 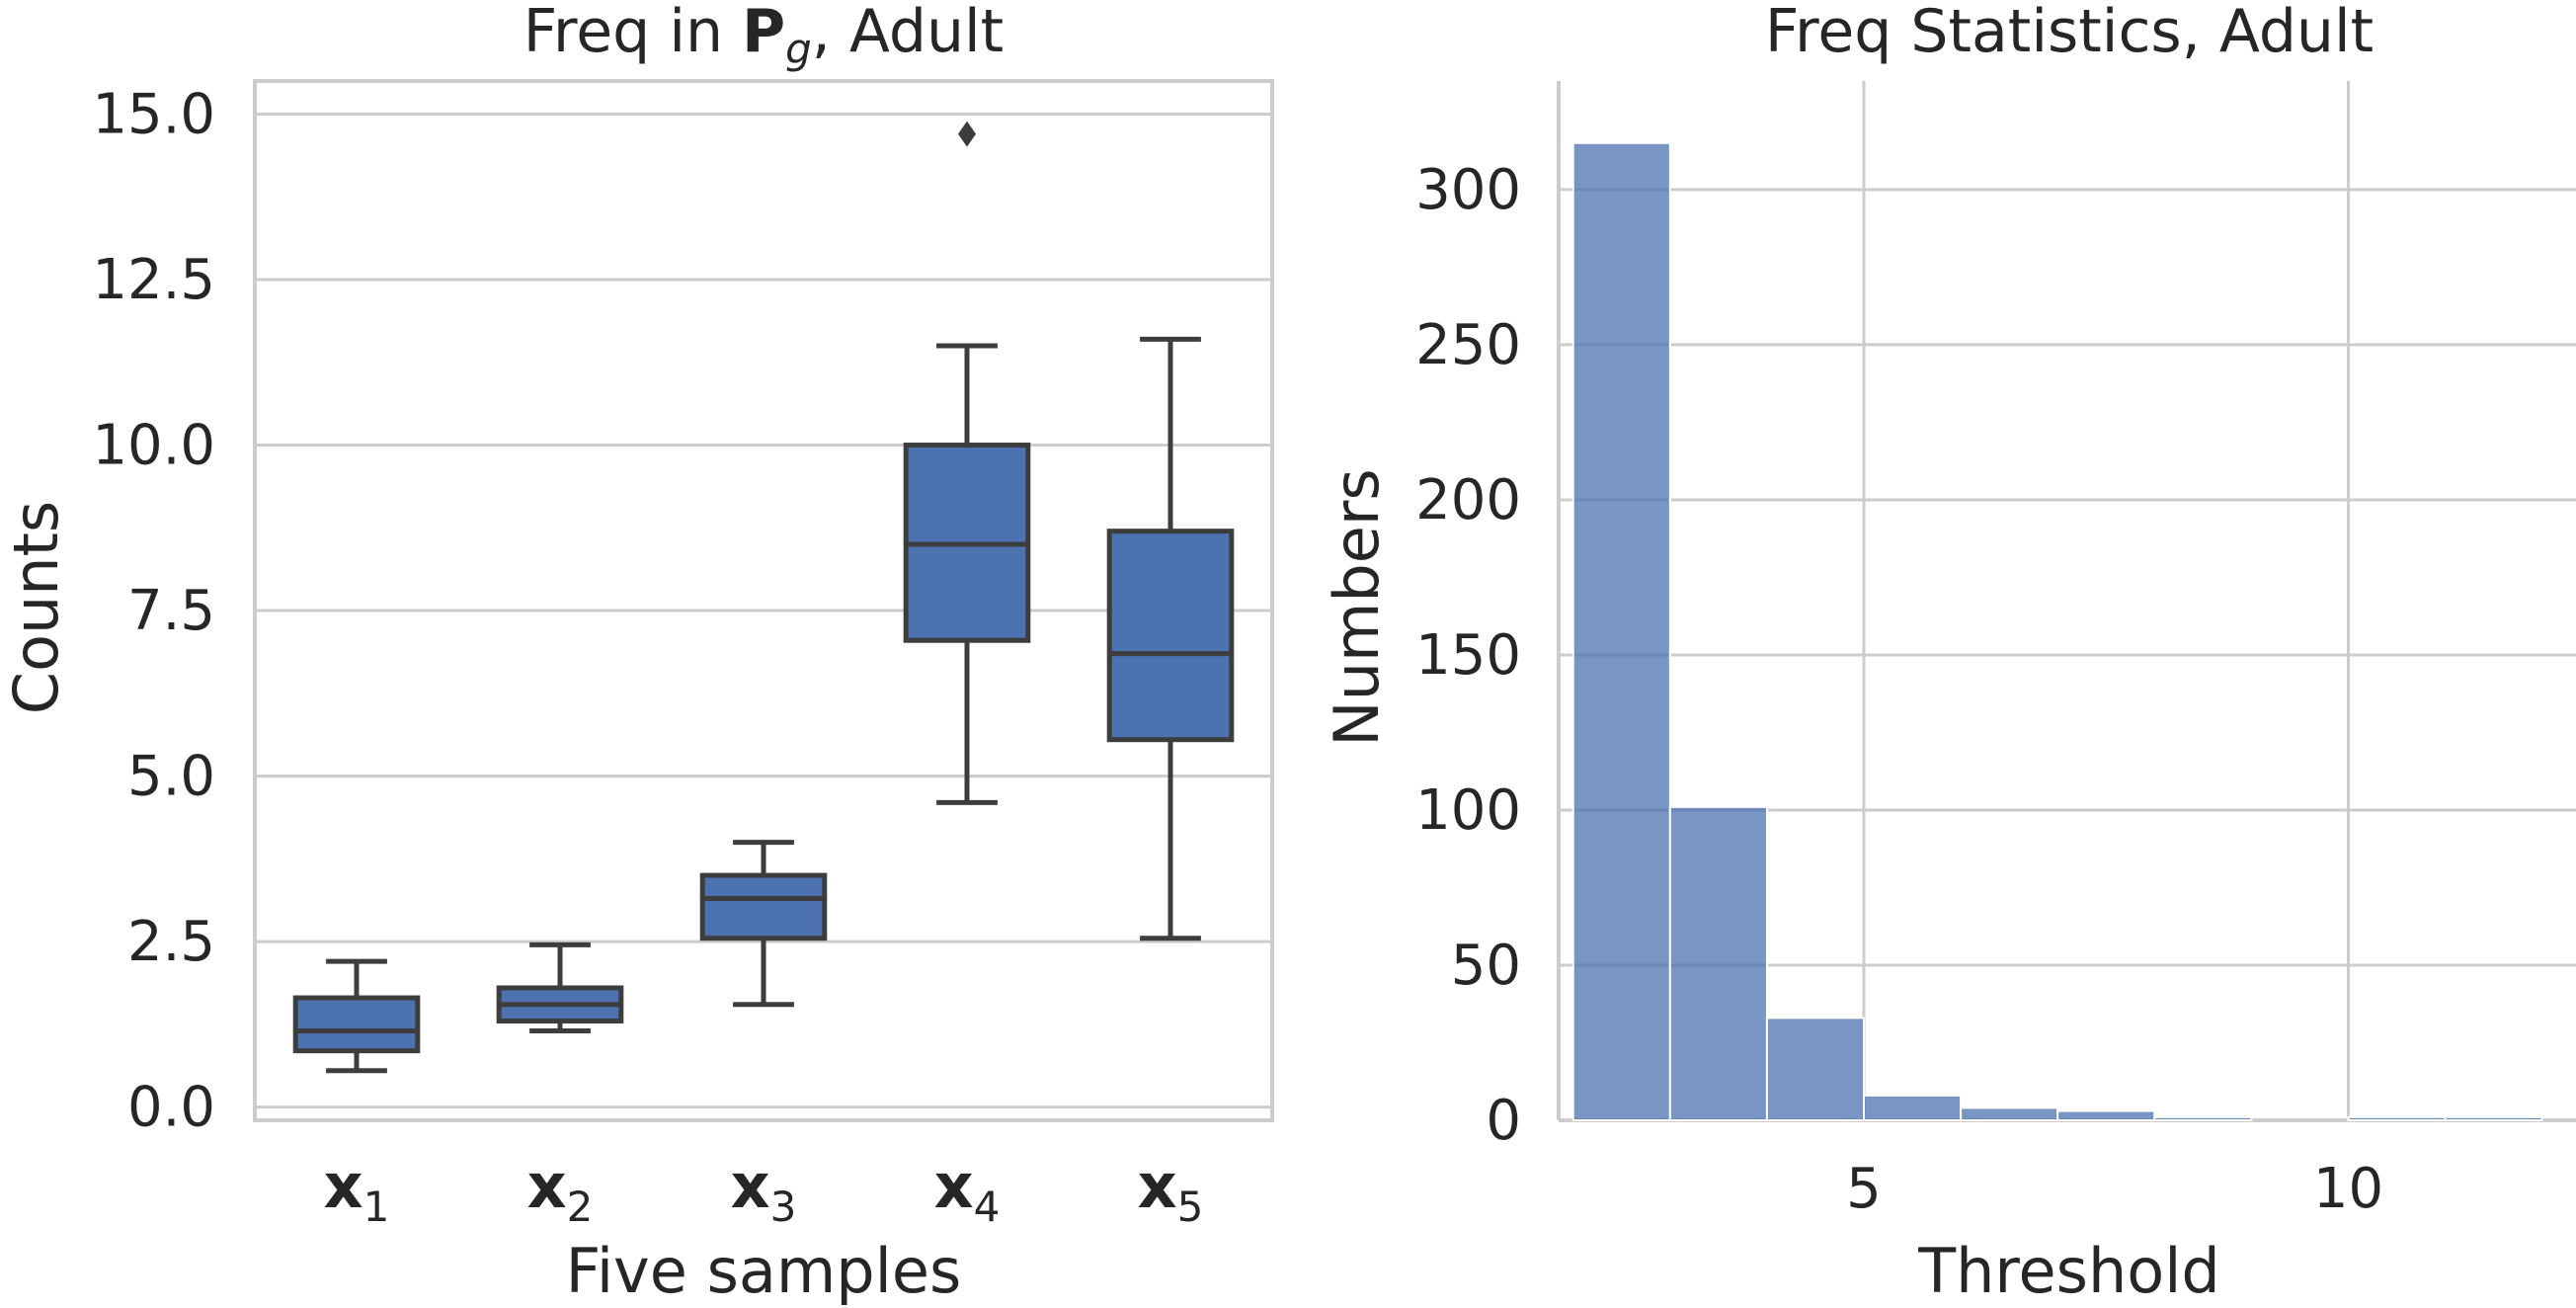 What do you see at coordinates (967, 134) in the screenshot?
I see `outlier-marker` at bounding box center [967, 134].